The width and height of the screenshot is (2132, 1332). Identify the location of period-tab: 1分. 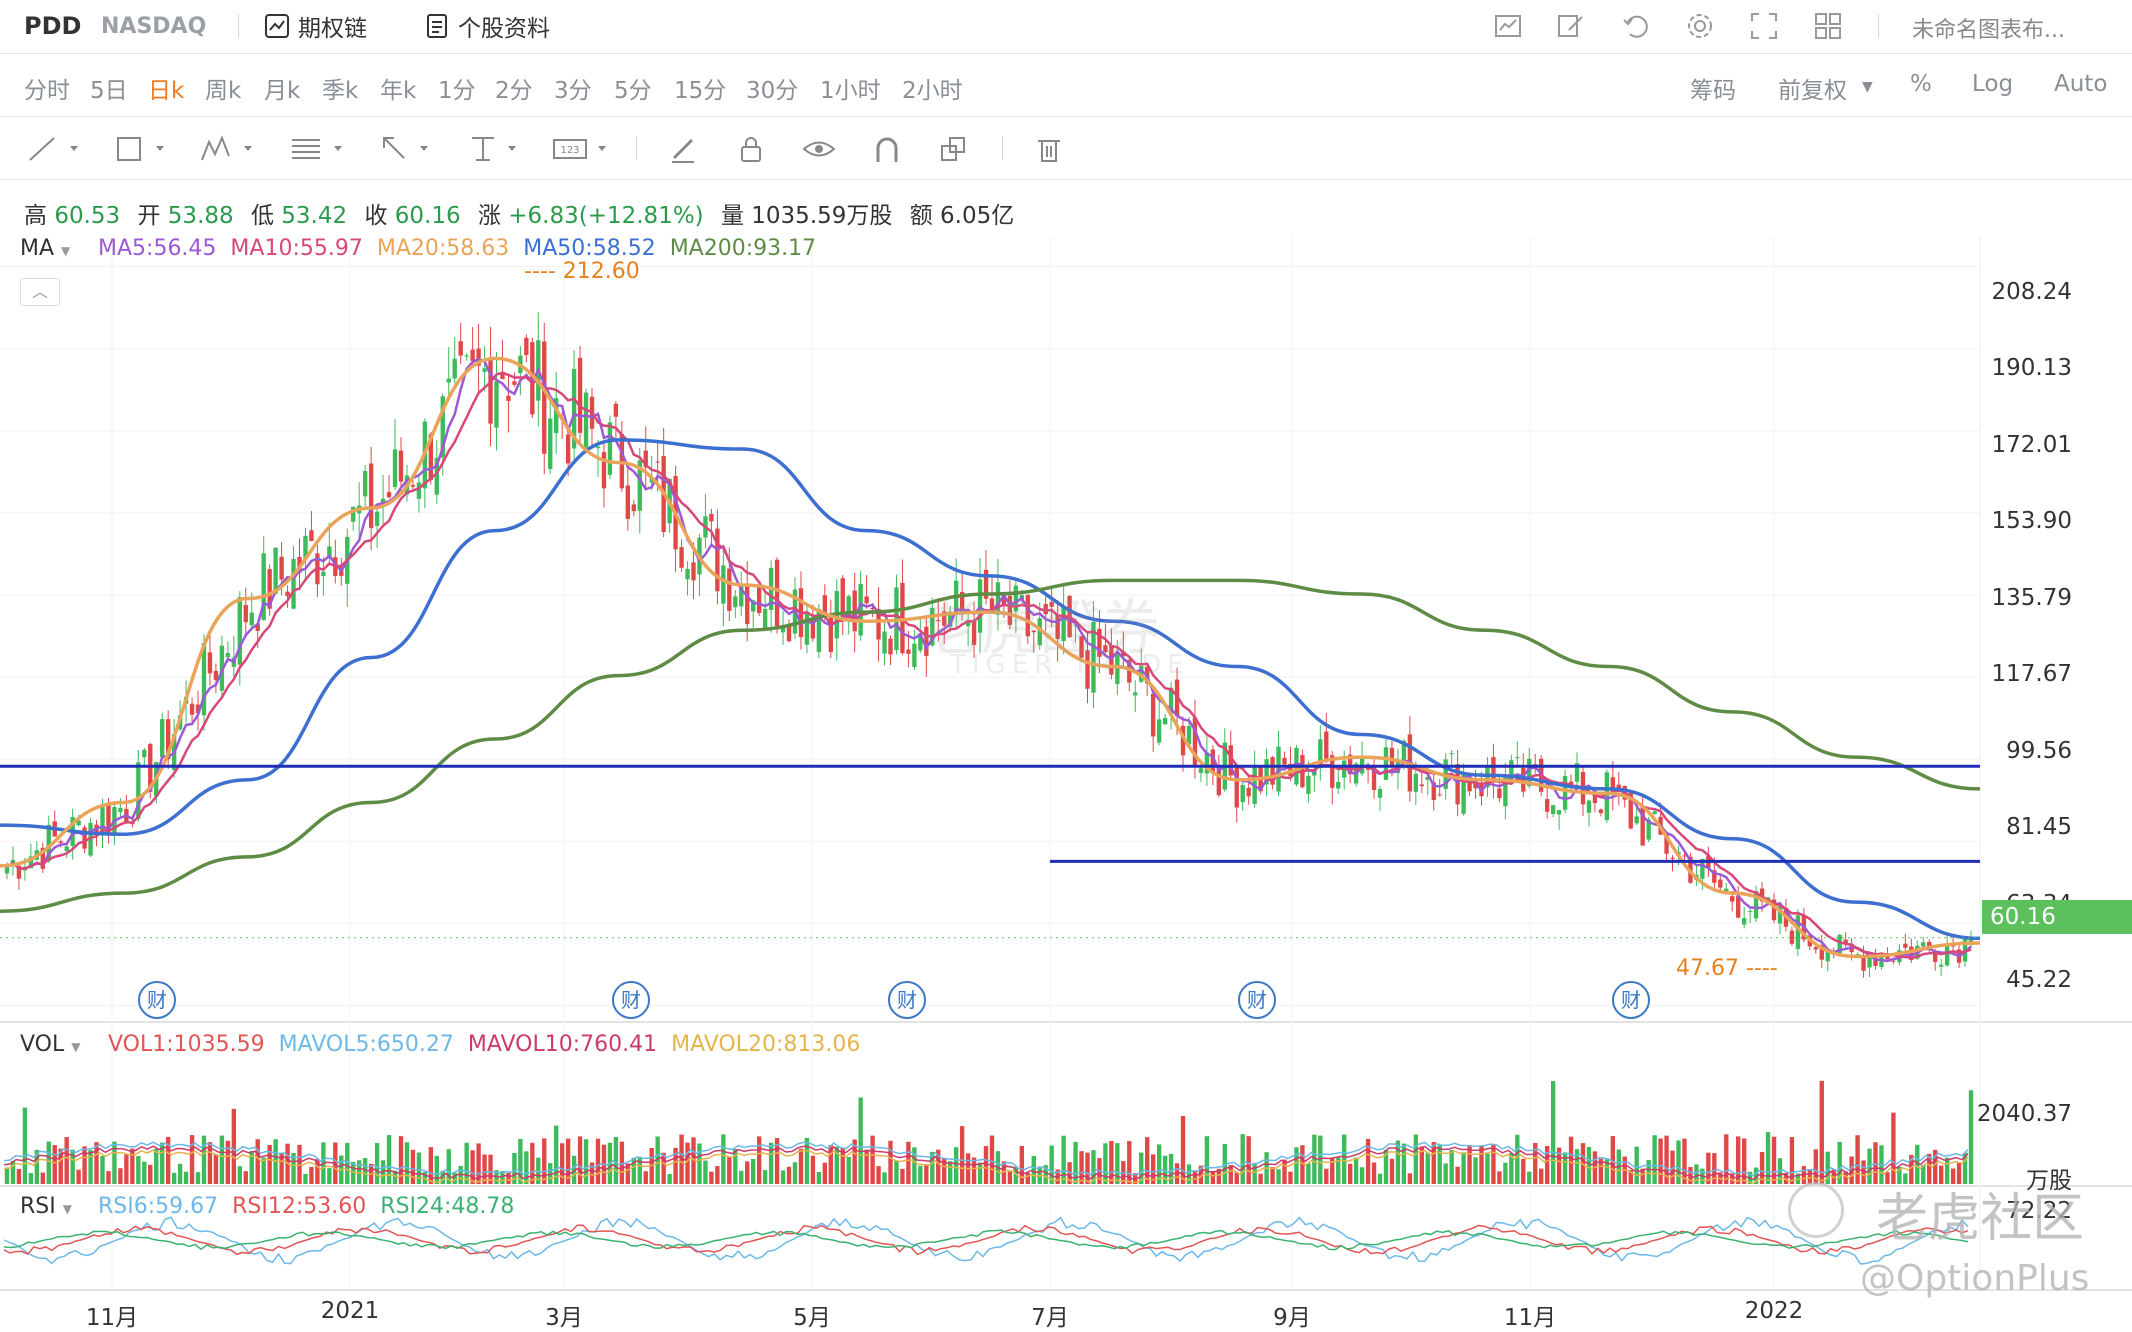
(457, 91).